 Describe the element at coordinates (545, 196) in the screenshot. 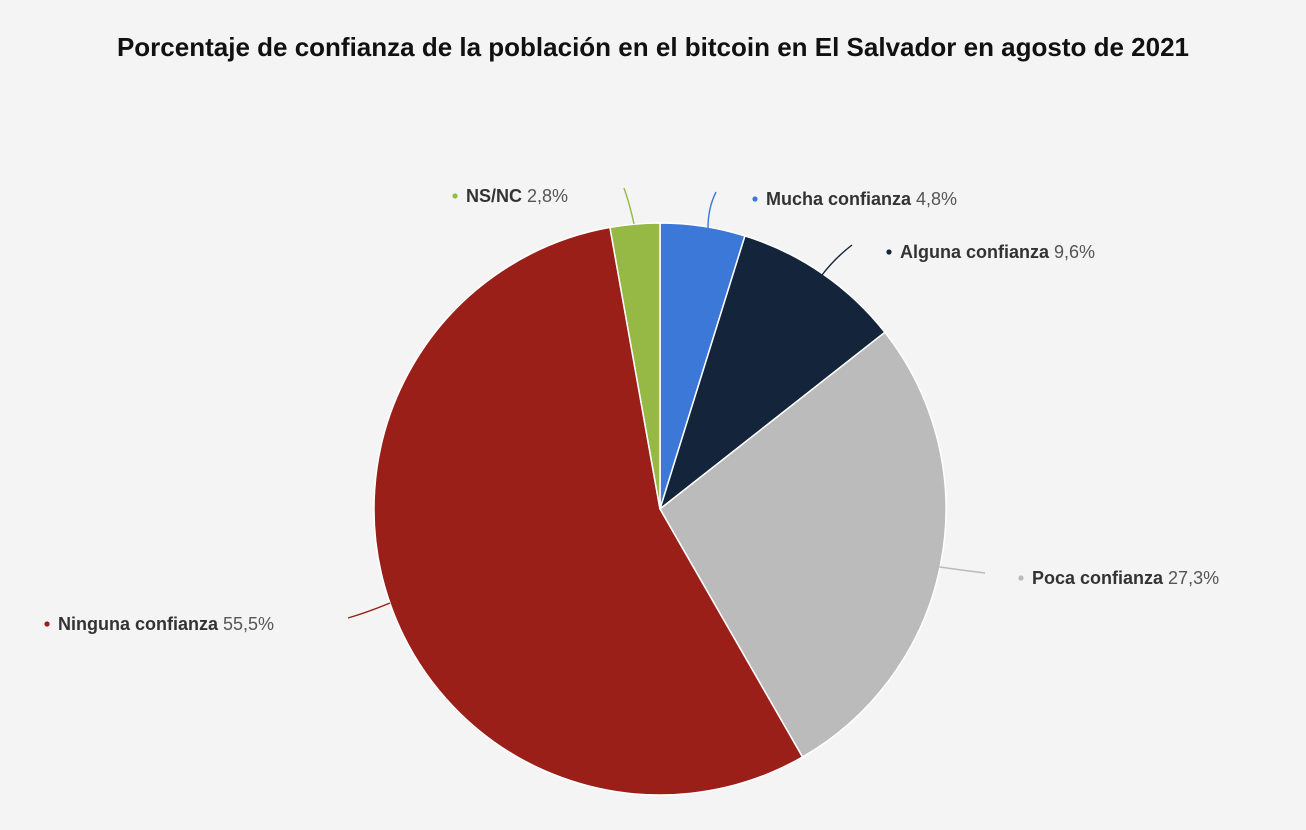

I see `slice-label-value: 2,8%` at that location.